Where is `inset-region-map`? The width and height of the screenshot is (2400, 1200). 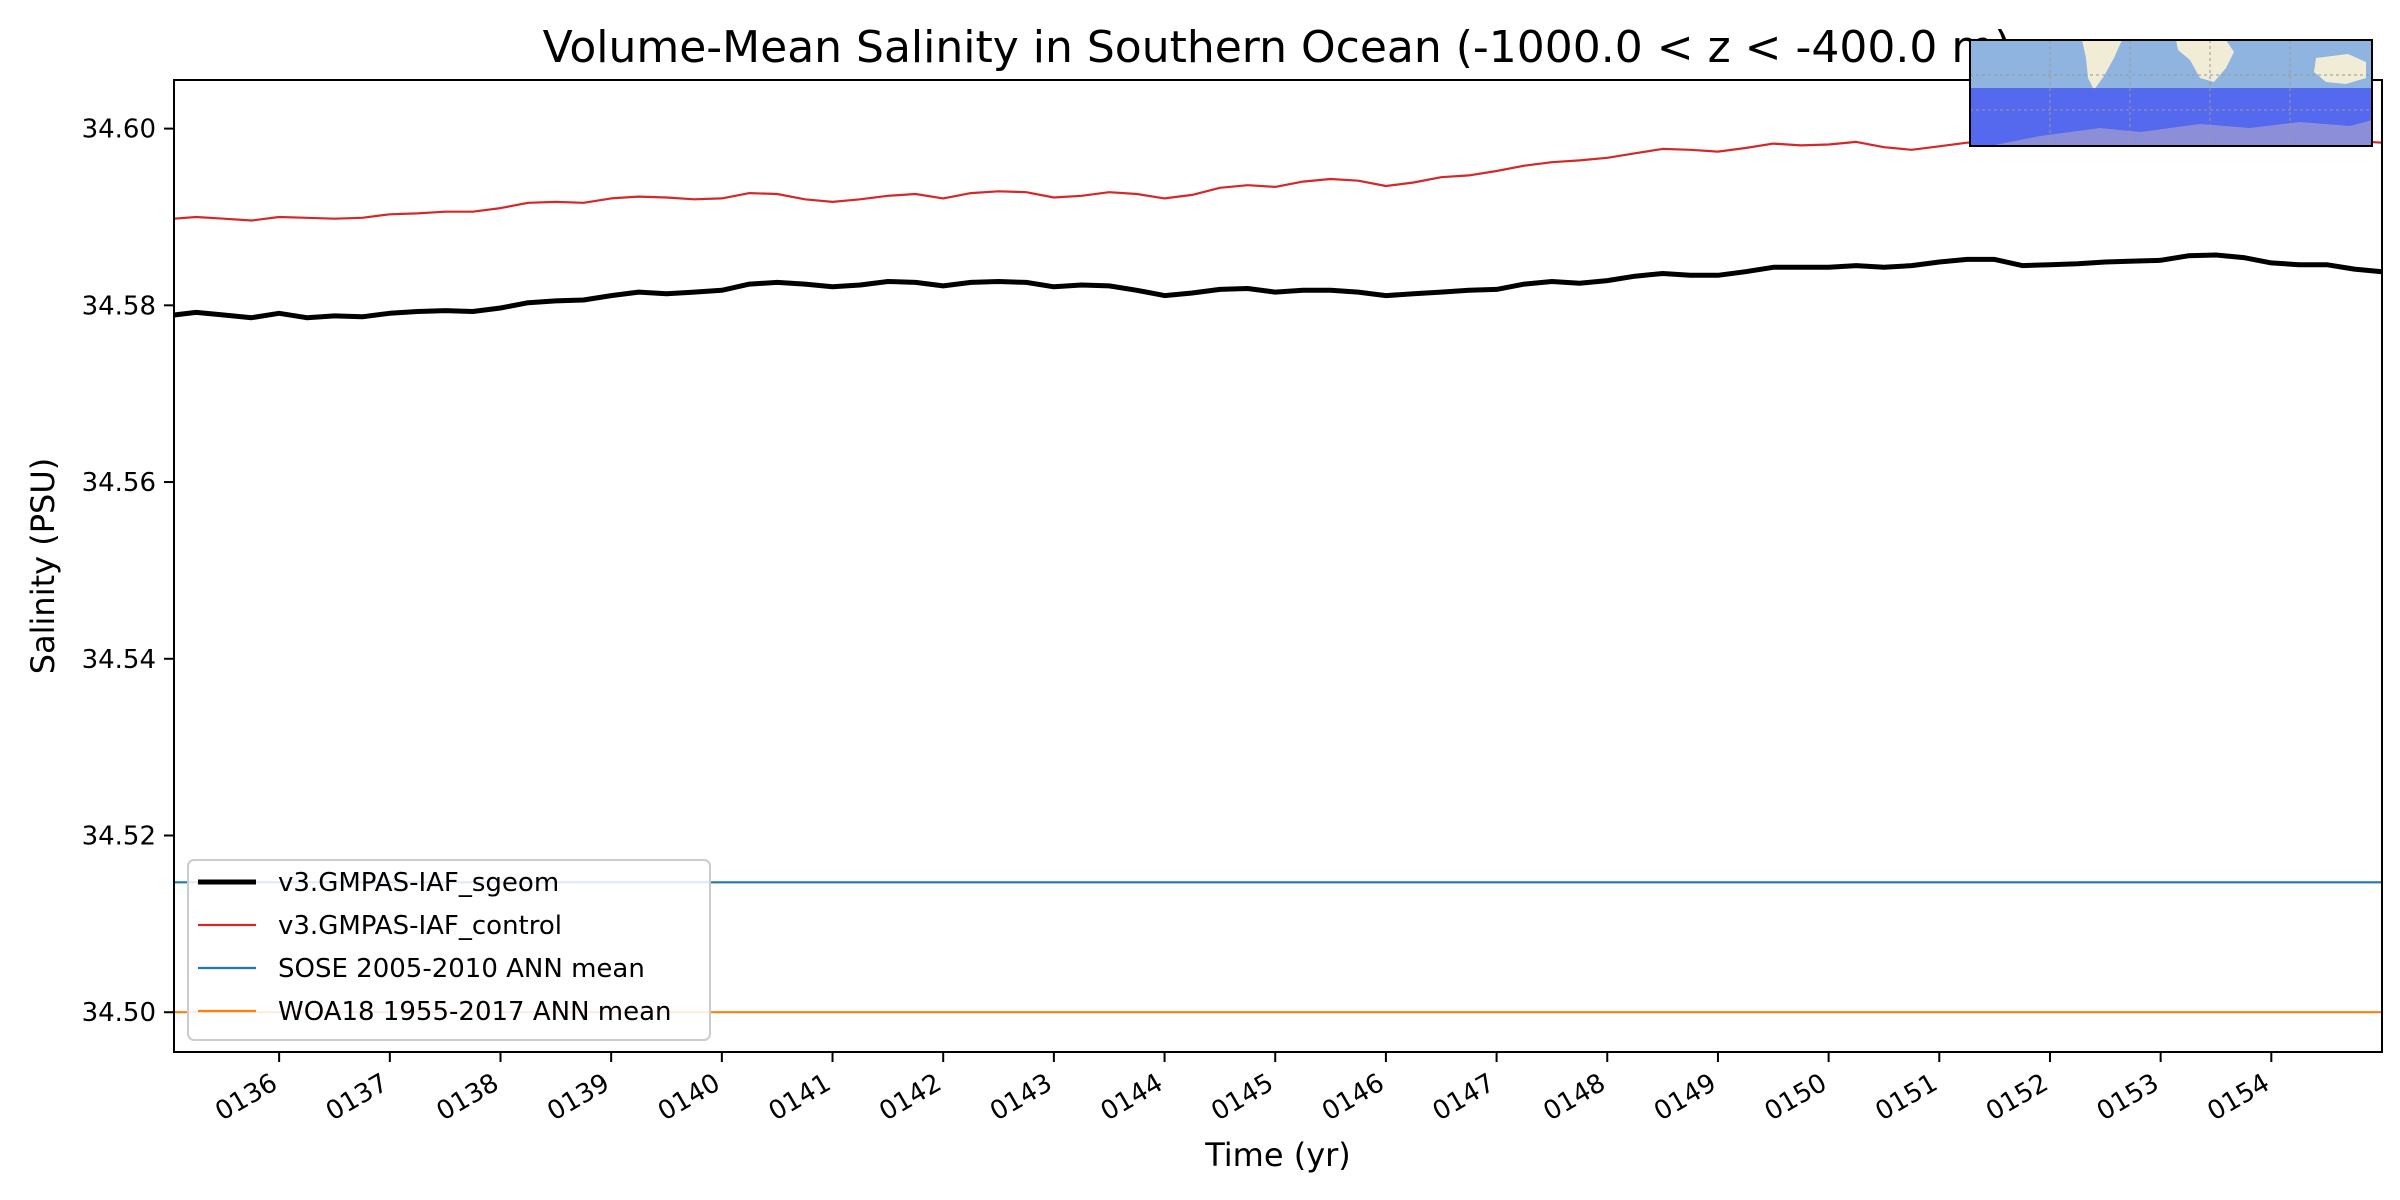 inset-region-map is located at coordinates (2171, 93).